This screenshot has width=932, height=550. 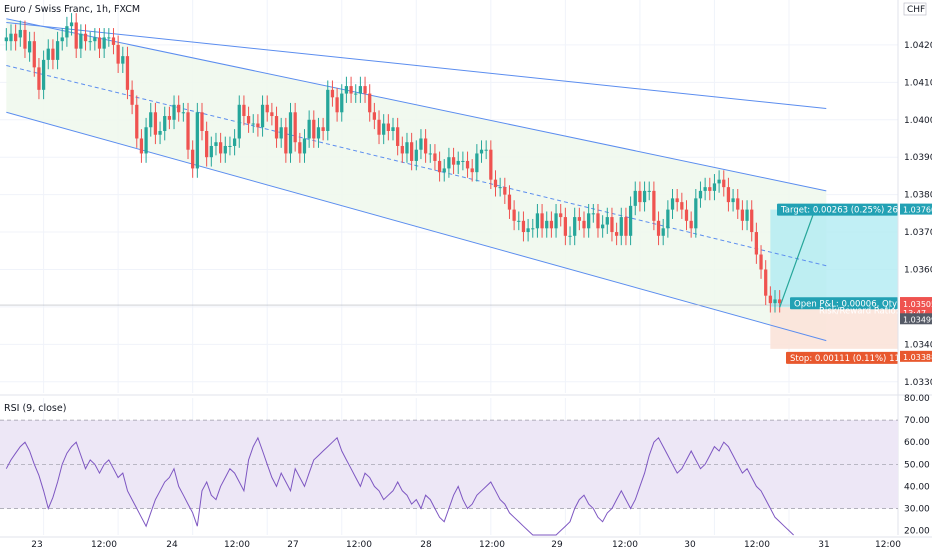 What do you see at coordinates (690, 545) in the screenshot?
I see `time-tick: 30` at bounding box center [690, 545].